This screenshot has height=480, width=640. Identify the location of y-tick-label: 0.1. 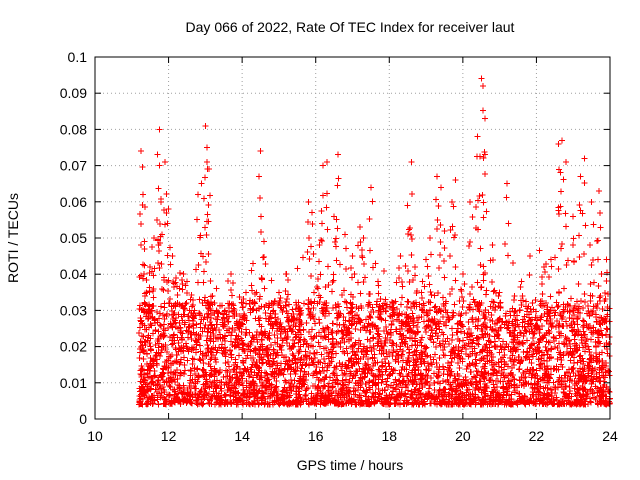
(78, 57).